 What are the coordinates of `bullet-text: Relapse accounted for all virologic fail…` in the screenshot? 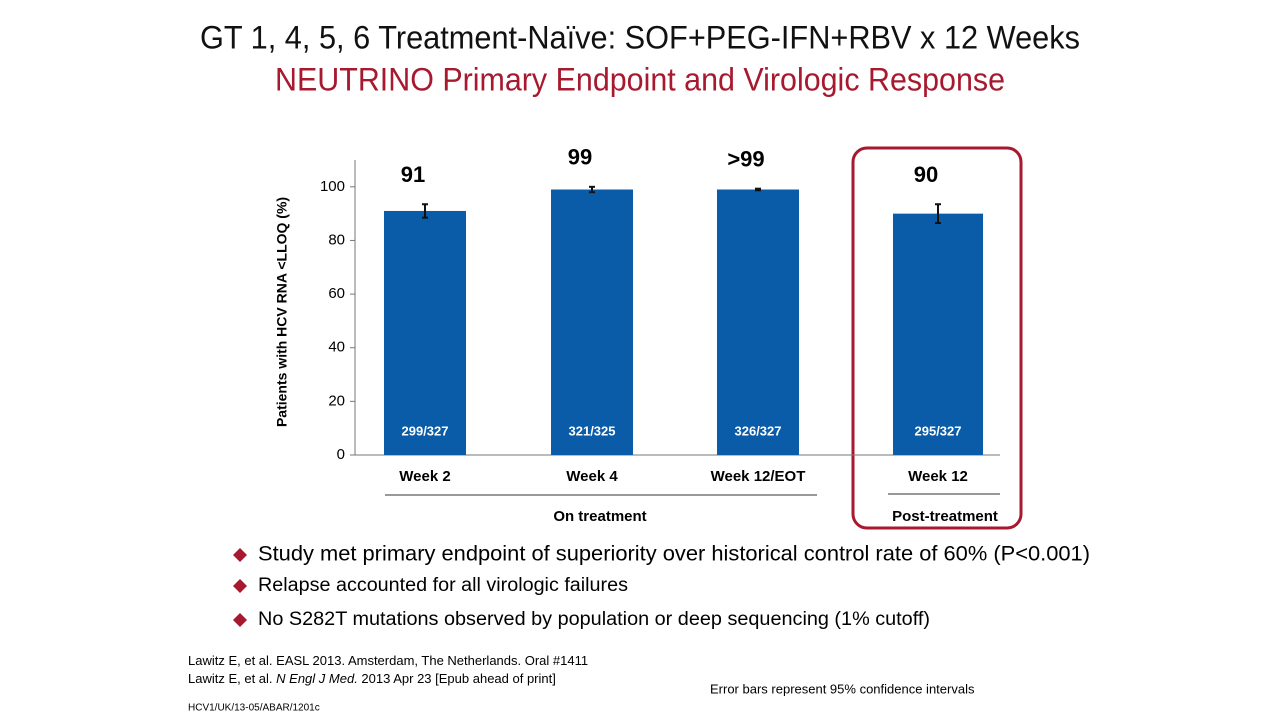 It's located at (443, 585).